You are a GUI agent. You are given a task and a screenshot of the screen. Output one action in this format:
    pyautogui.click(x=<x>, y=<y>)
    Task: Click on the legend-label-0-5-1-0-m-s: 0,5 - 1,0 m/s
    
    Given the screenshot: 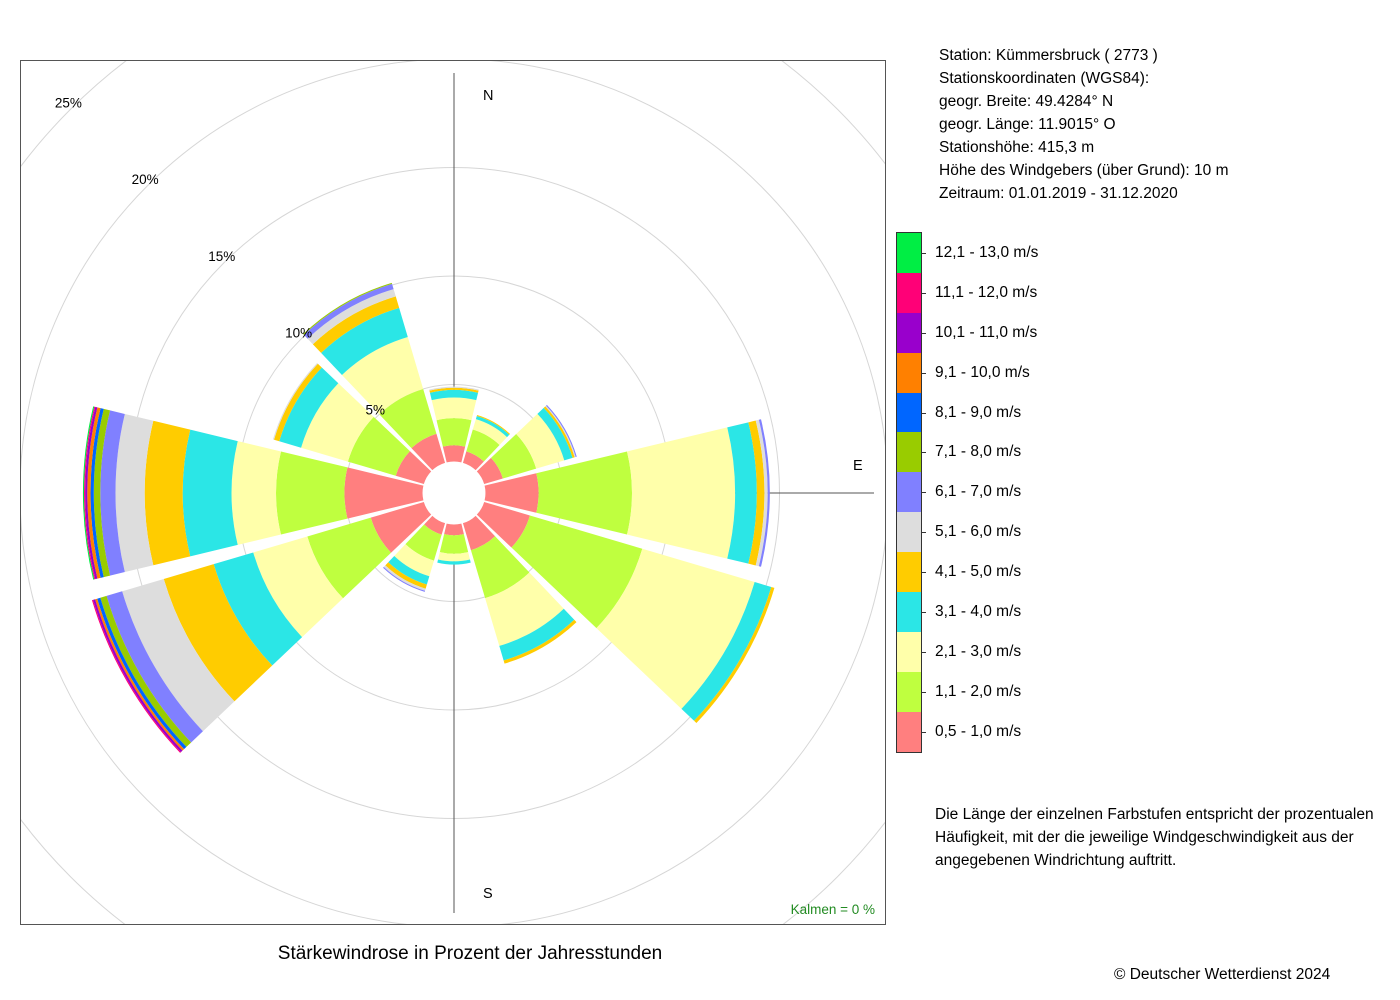 What is the action you would take?
    pyautogui.click(x=978, y=731)
    